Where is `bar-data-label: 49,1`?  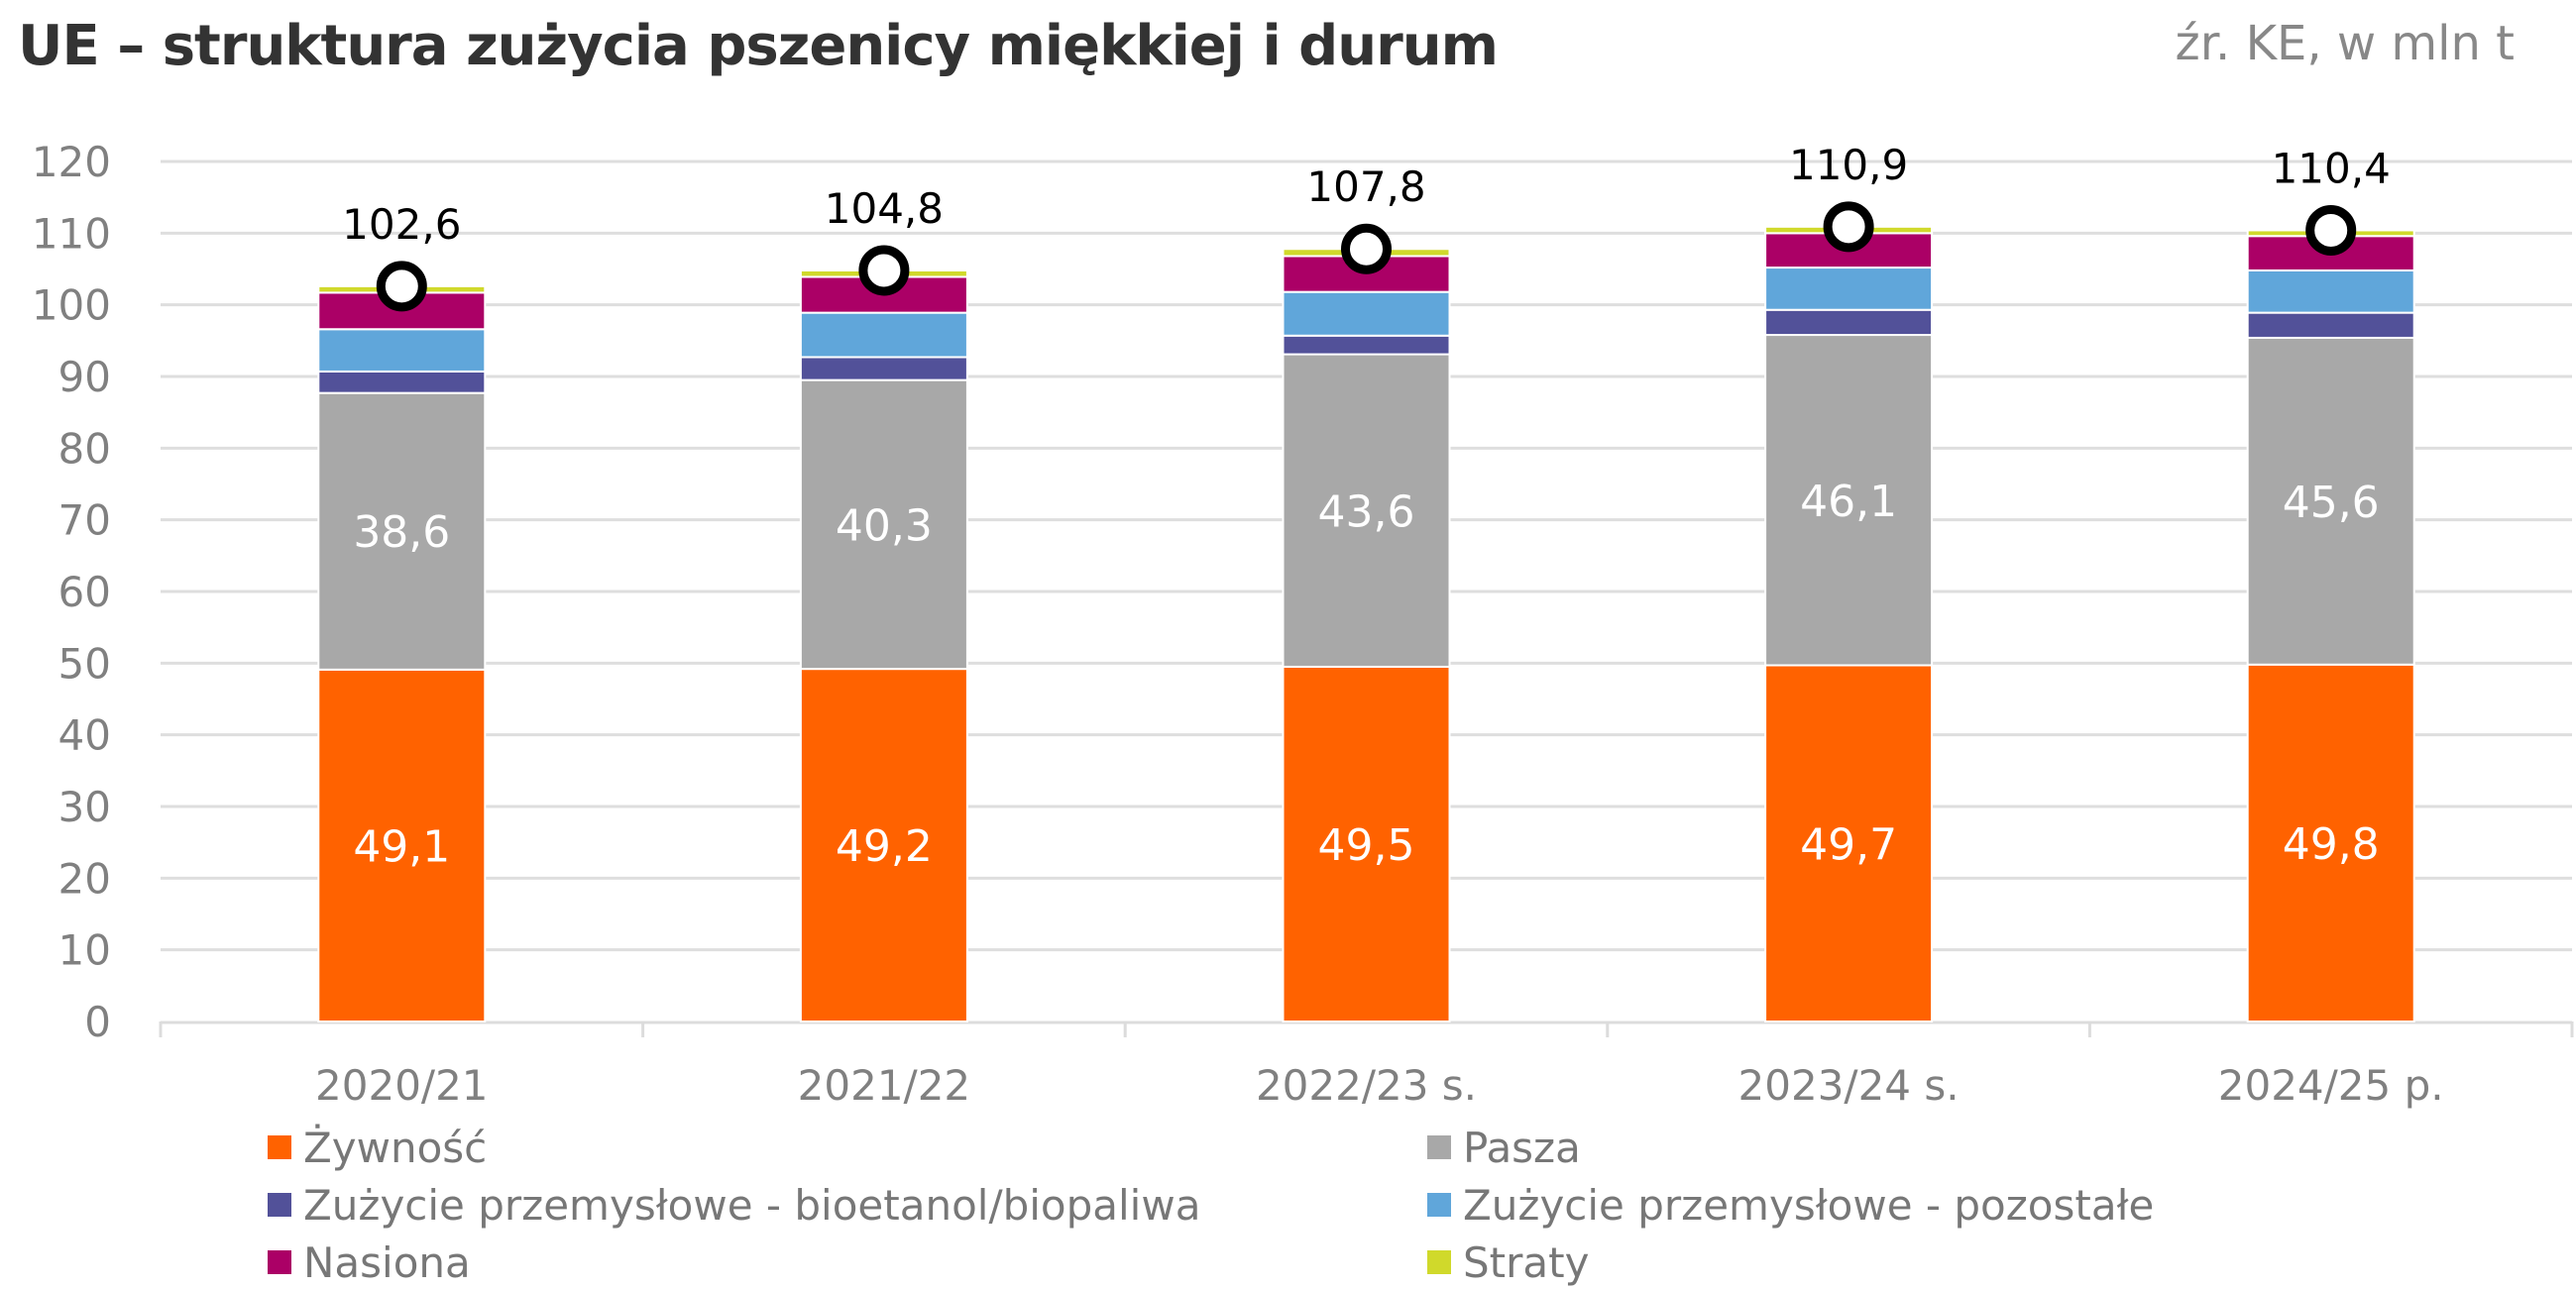
bar-data-label: 49,1 is located at coordinates (401, 846).